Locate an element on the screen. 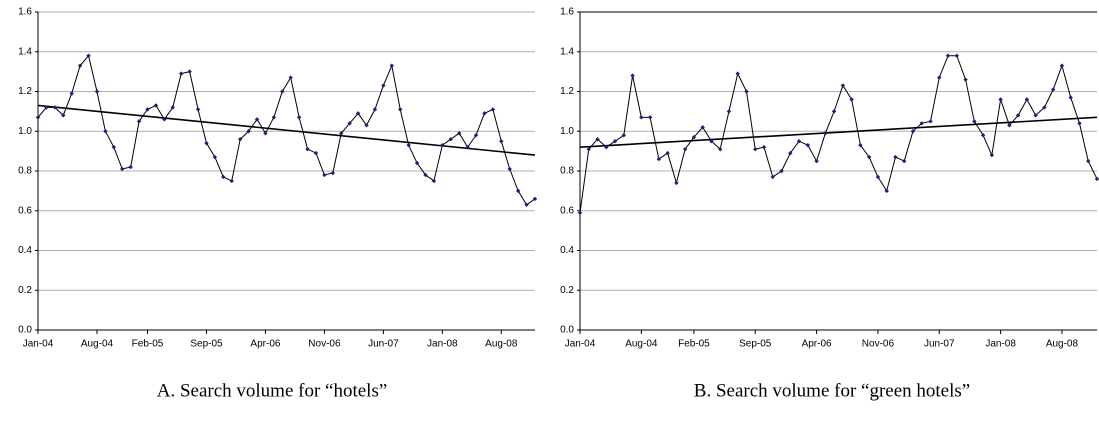 The height and width of the screenshot is (438, 1099). trend-line is located at coordinates (286, 130).